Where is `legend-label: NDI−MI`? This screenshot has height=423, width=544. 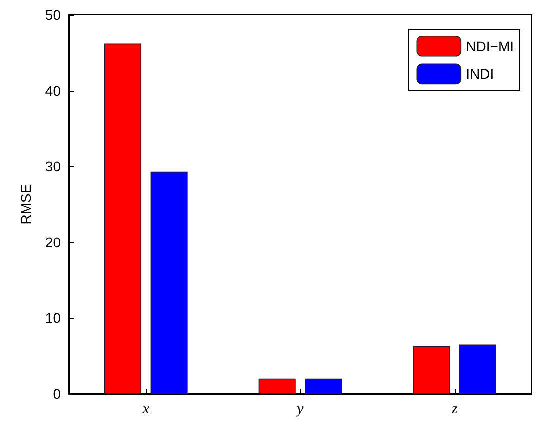
legend-label: NDI−MI is located at coordinates (490, 46).